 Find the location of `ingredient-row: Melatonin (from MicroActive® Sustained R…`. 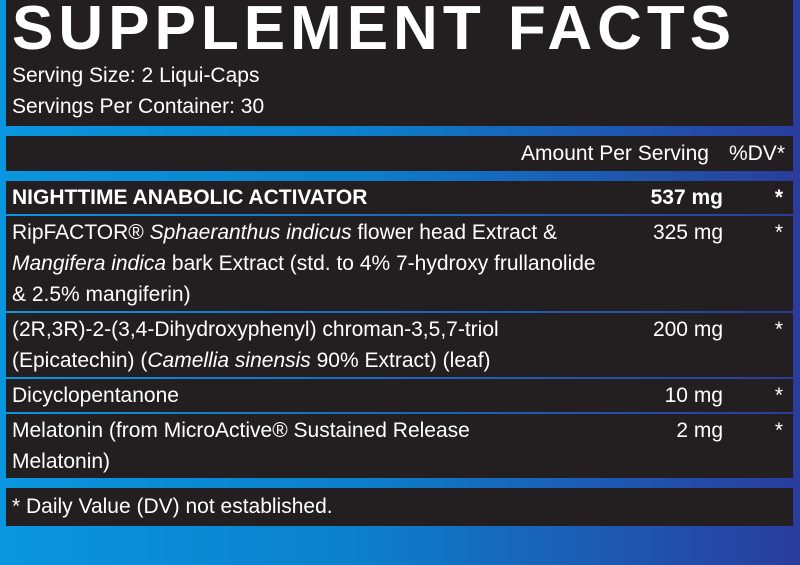

ingredient-row: Melatonin (from MicroActive® Sustained R… is located at coordinates (399, 446).